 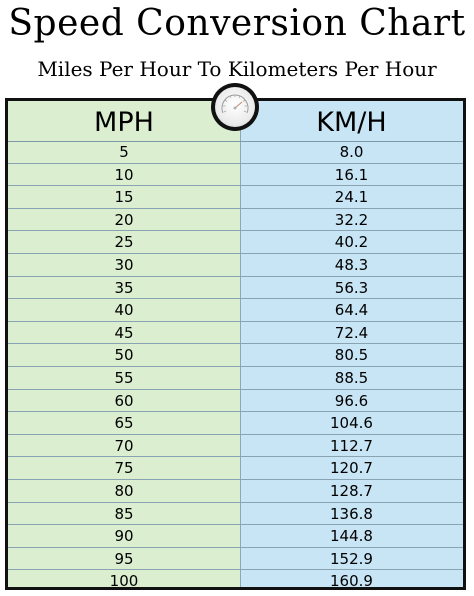 What do you see at coordinates (351, 122) in the screenshot?
I see `kmh-header: KM/H` at bounding box center [351, 122].